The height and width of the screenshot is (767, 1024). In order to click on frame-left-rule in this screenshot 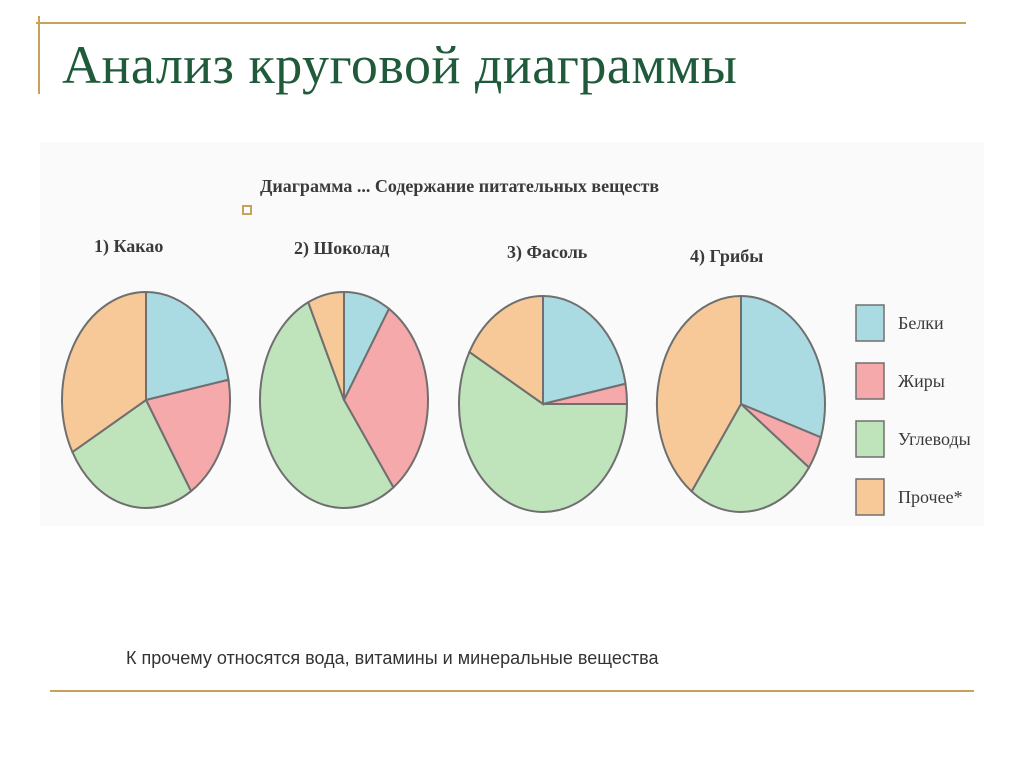, I will do `click(39, 55)`.